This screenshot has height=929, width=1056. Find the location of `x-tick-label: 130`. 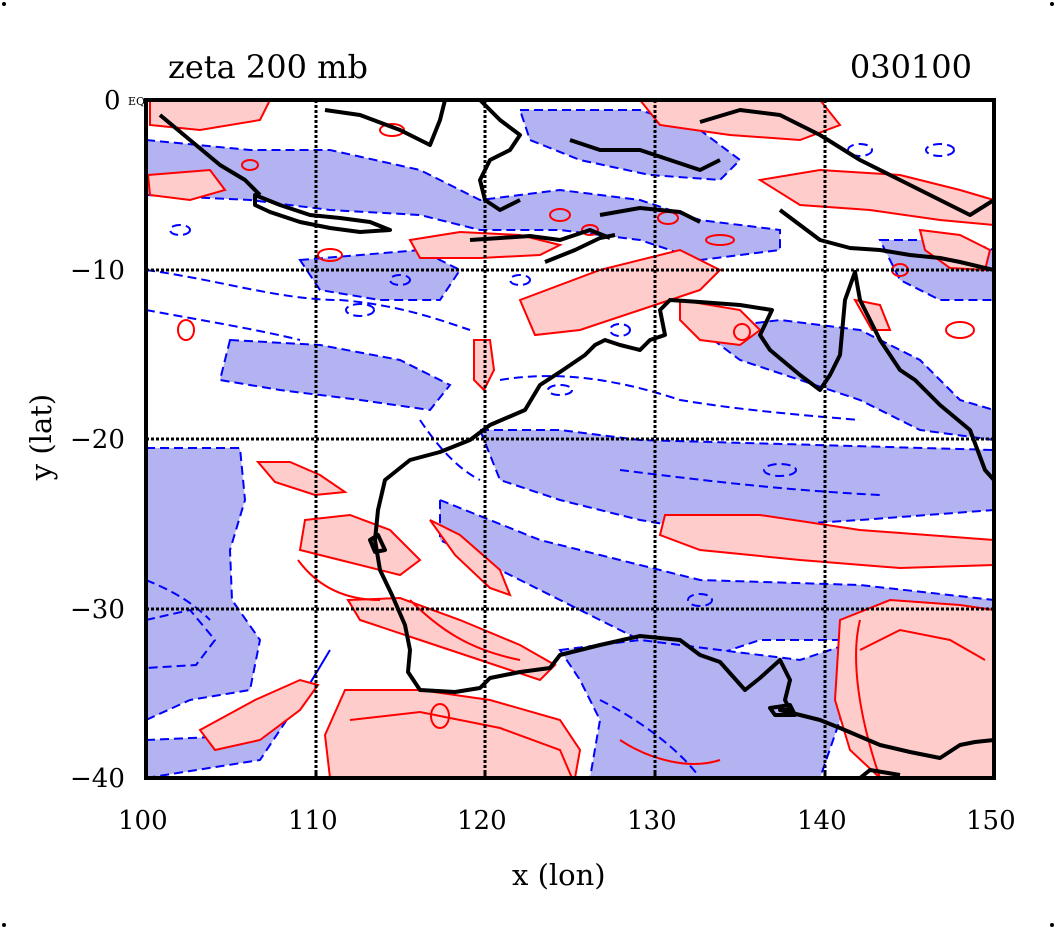

x-tick-label: 130 is located at coordinates (652, 821).